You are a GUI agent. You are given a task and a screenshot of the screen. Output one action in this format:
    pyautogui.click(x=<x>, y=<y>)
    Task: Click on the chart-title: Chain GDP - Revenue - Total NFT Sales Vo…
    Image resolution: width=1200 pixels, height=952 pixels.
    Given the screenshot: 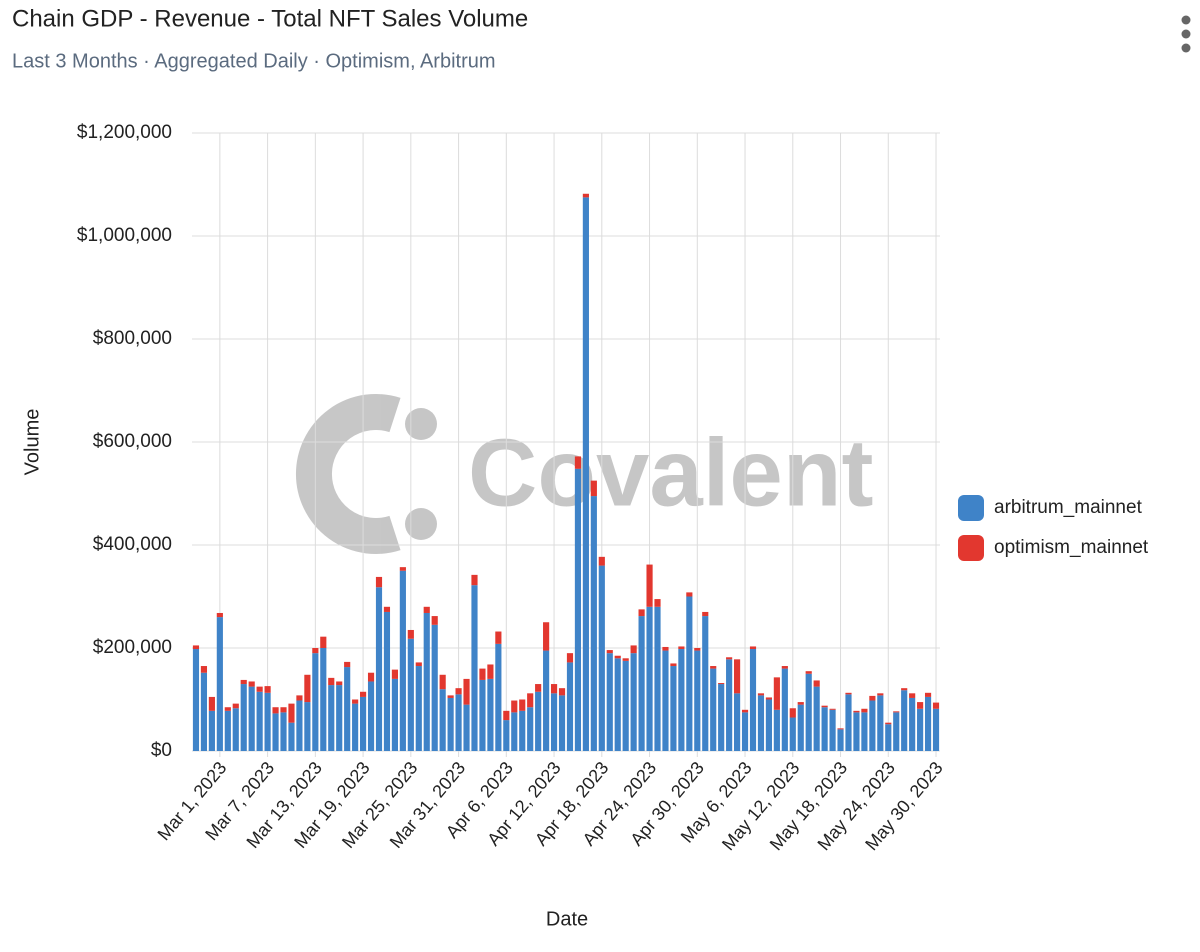 What is the action you would take?
    pyautogui.click(x=270, y=18)
    